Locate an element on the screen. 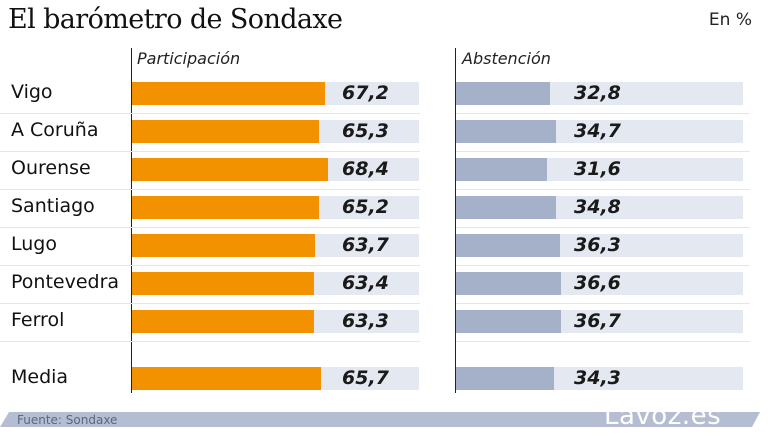 The image size is (768, 438). source-note: Fuente: Sondaxe is located at coordinates (67, 420).